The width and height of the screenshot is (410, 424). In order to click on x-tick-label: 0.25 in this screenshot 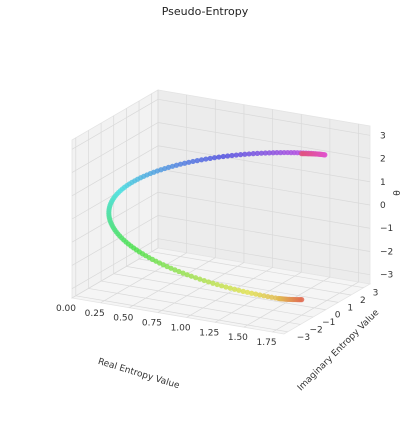, I will do `click(95, 314)`.